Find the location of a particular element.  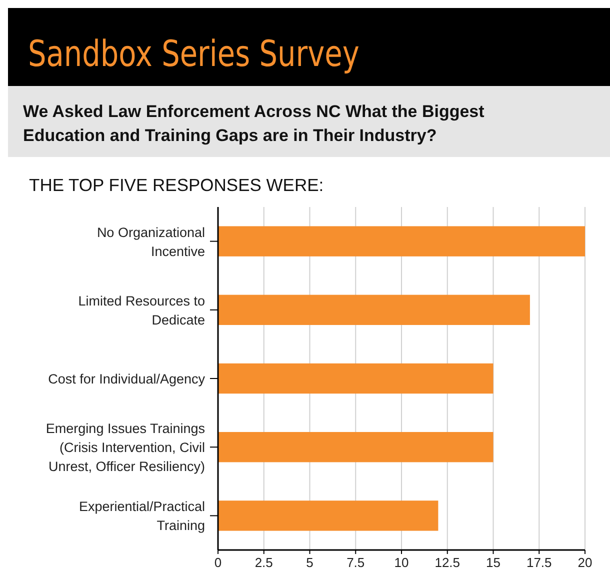

x-tick-label: 5 is located at coordinates (310, 562).